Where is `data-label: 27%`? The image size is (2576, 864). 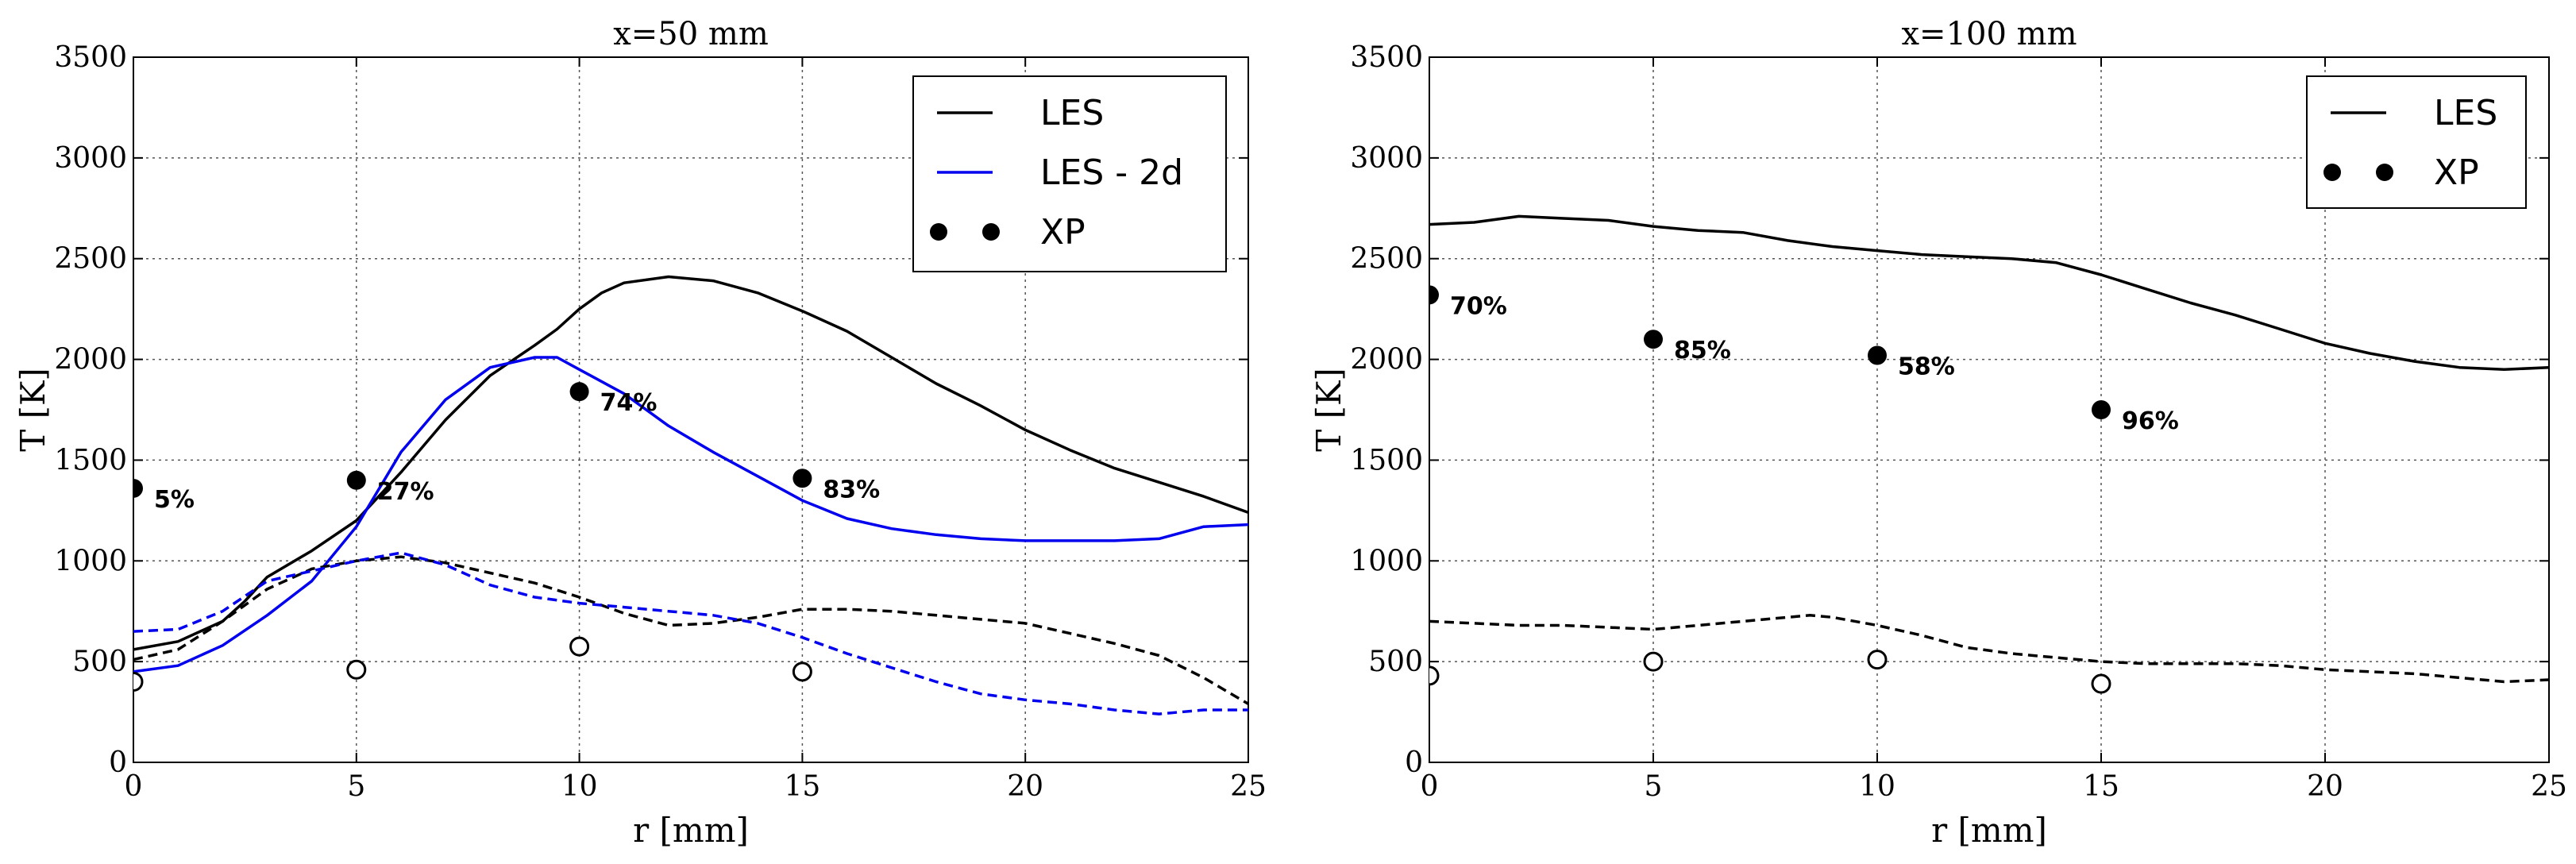
data-label: 27% is located at coordinates (405, 492).